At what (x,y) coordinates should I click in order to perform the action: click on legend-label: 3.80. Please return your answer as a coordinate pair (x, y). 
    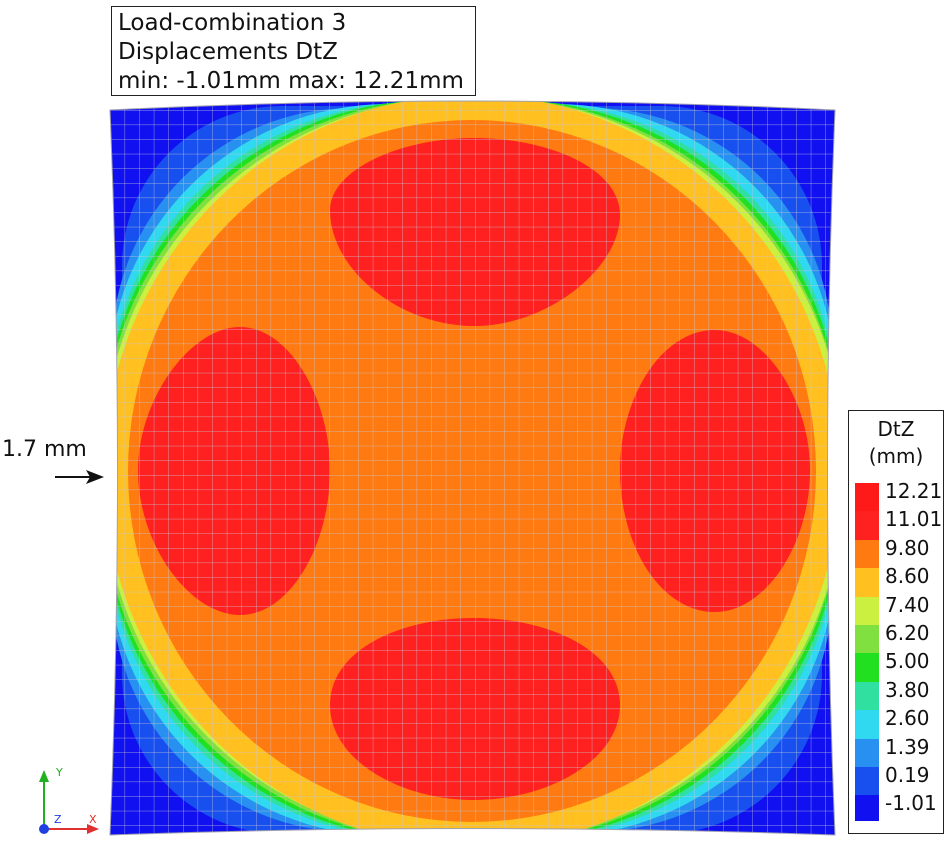
    Looking at the image, I should click on (907, 689).